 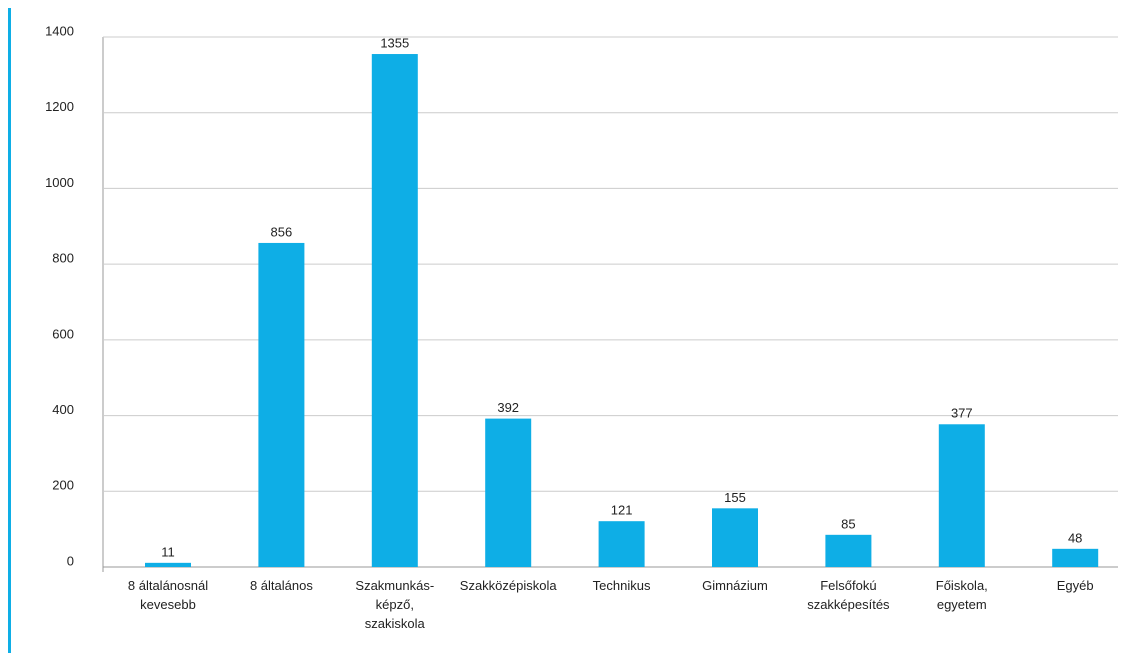 I want to click on value-label: 121, so click(x=622, y=510).